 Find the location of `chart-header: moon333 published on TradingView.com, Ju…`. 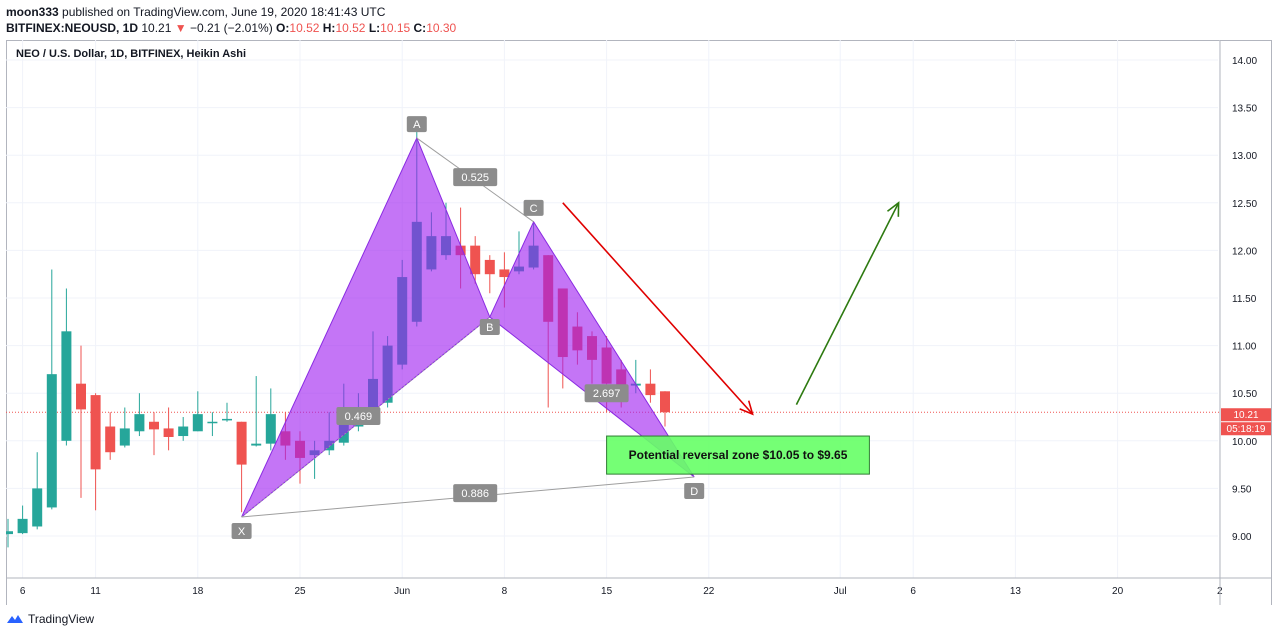

chart-header: moon333 published on TradingView.com, Ju… is located at coordinates (231, 20).